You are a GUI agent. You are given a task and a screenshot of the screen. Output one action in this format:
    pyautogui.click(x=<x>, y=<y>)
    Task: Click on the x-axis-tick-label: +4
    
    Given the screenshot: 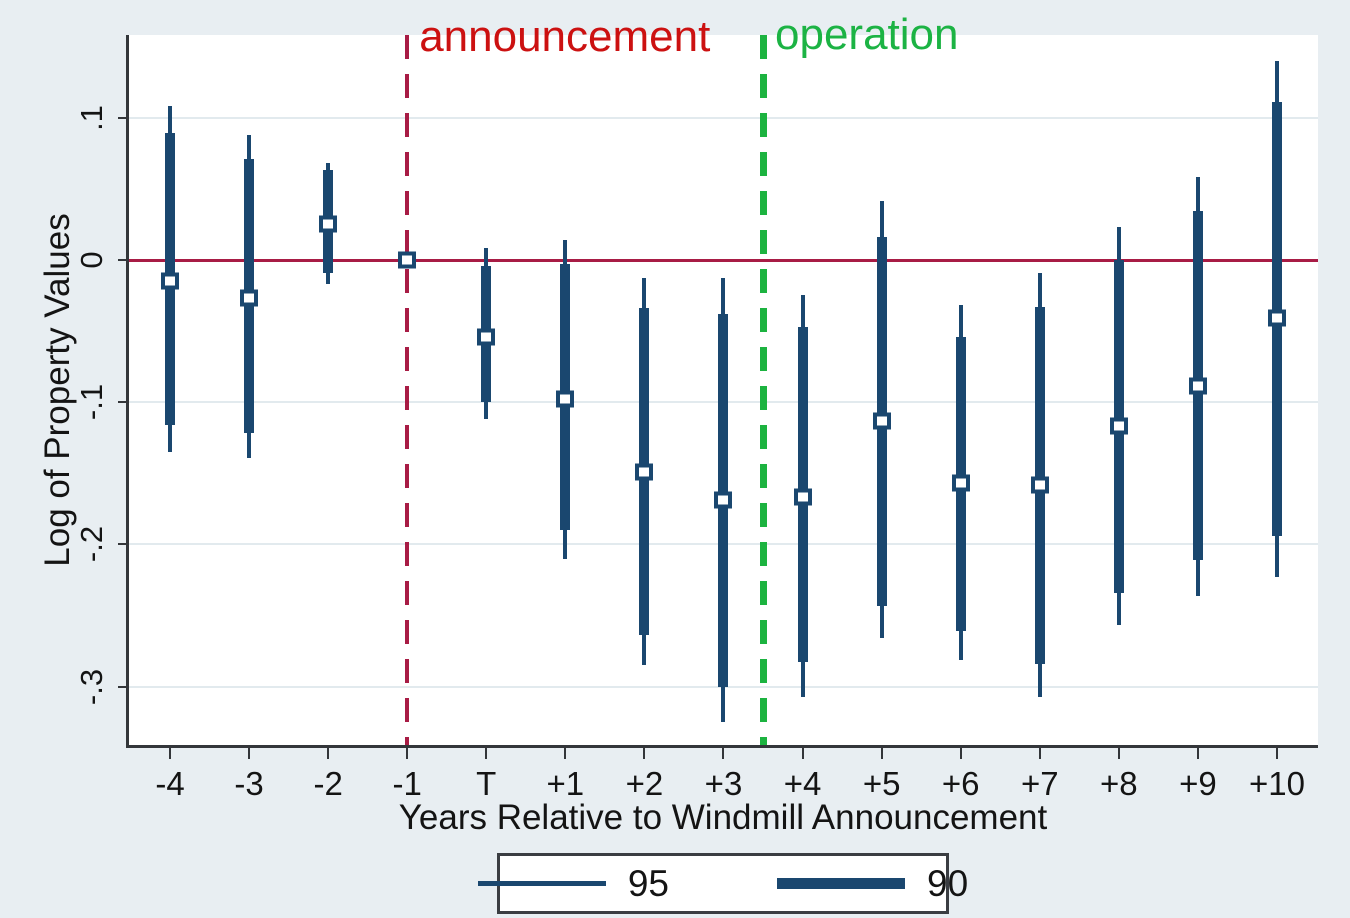 What is the action you would take?
    pyautogui.click(x=802, y=783)
    